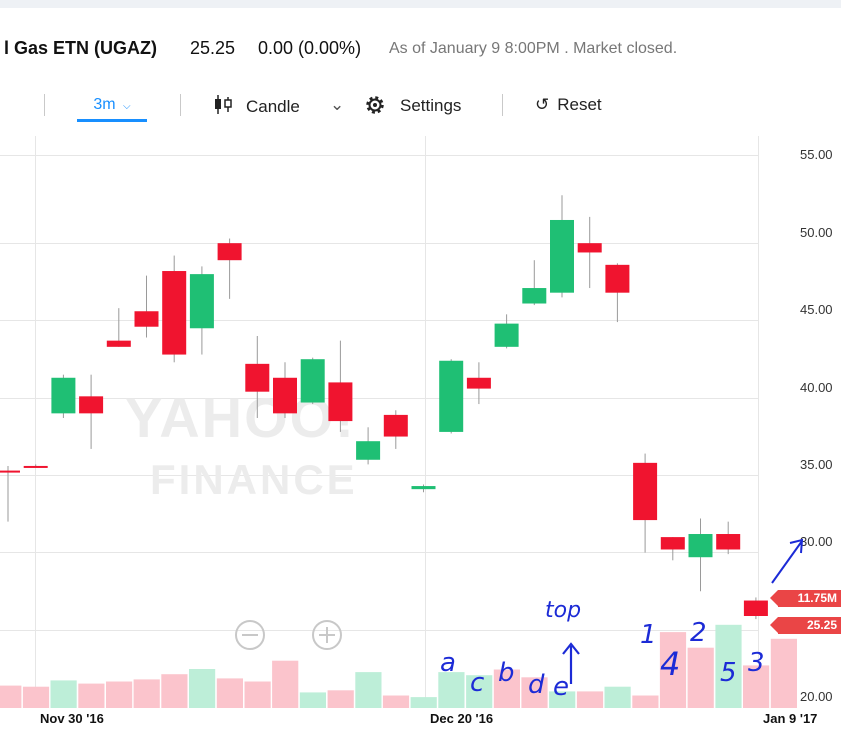  What do you see at coordinates (816, 309) in the screenshot?
I see `y-tick-label: 45.00` at bounding box center [816, 309].